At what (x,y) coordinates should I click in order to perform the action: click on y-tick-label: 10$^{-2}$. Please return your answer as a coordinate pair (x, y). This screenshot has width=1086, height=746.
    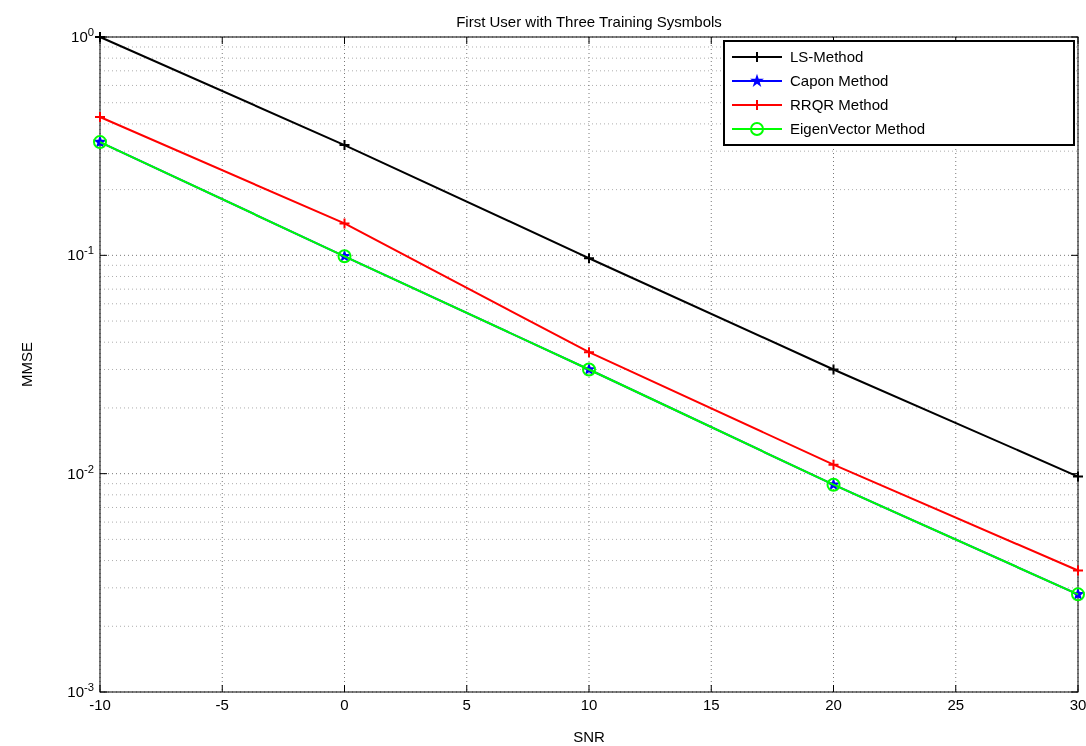
    Looking at the image, I should click on (80, 472).